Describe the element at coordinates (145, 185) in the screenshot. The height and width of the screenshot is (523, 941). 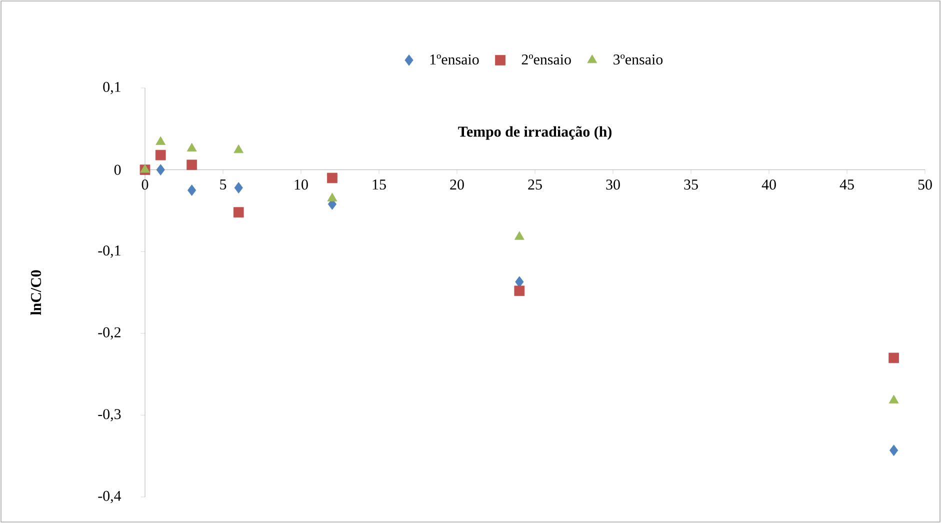
I see `x-tick-label: 0` at that location.